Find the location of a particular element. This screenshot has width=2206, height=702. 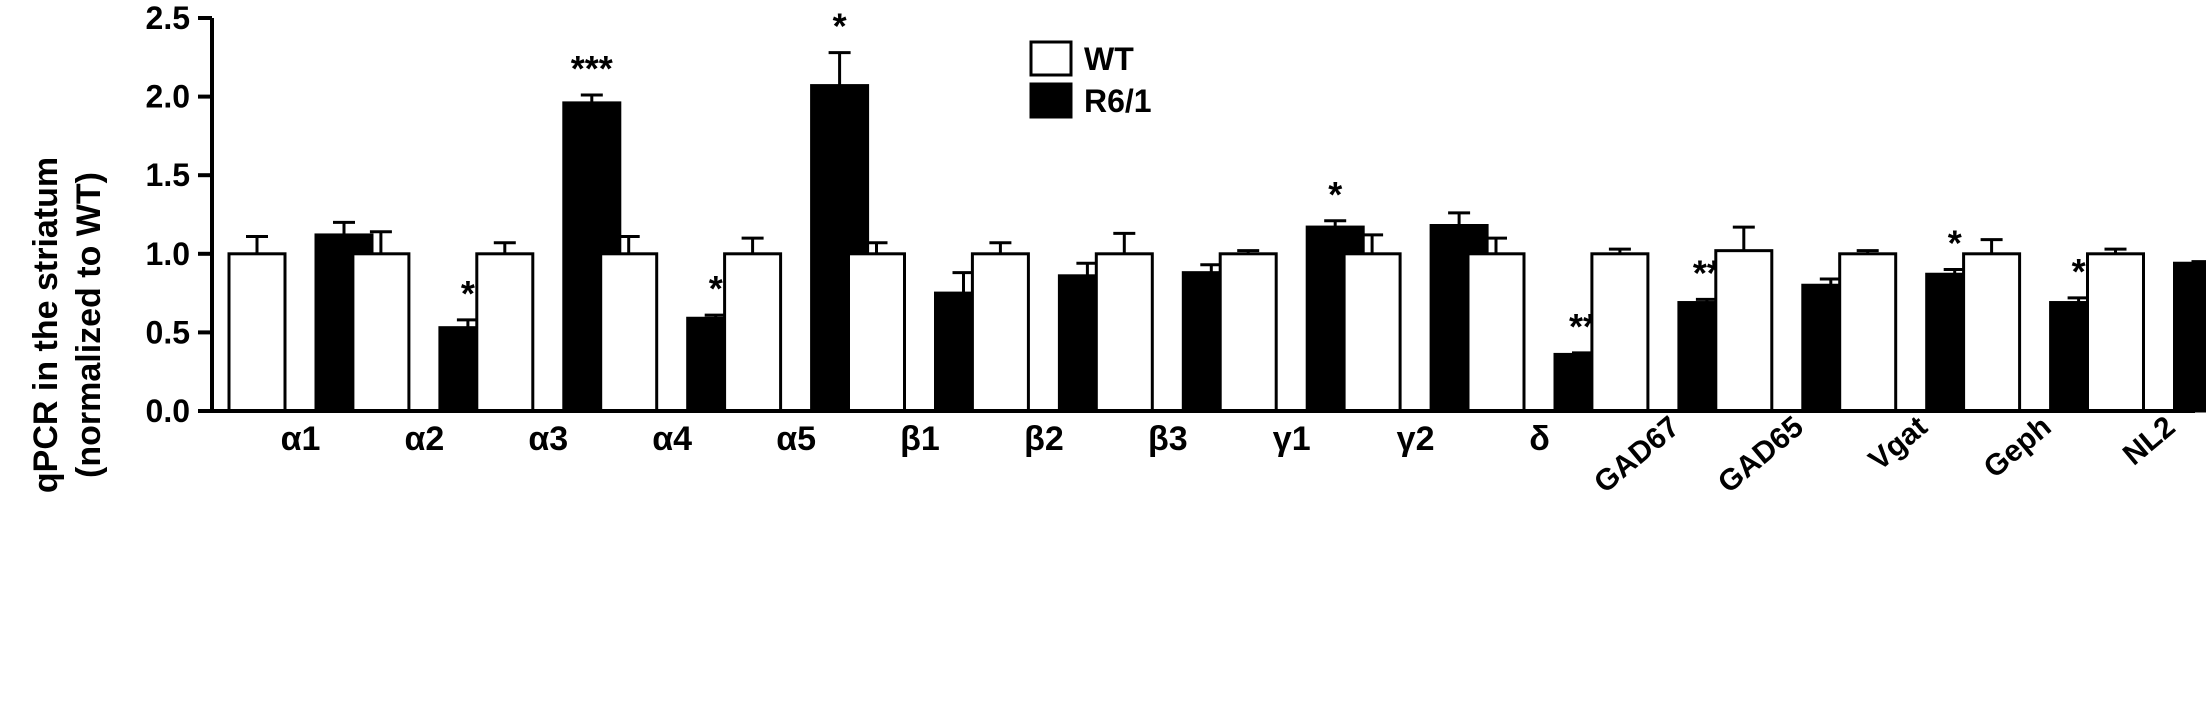

y-tick-label: 0.5 is located at coordinates (168, 332).